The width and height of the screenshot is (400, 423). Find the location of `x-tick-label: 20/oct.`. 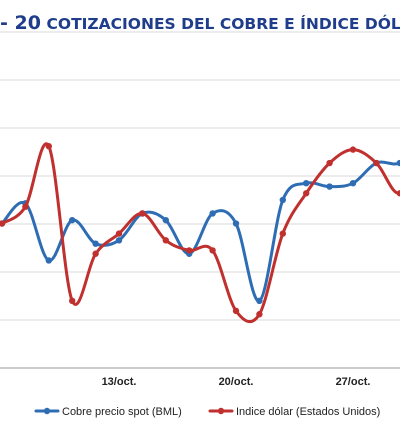

x-tick-label: 20/oct. is located at coordinates (236, 382).